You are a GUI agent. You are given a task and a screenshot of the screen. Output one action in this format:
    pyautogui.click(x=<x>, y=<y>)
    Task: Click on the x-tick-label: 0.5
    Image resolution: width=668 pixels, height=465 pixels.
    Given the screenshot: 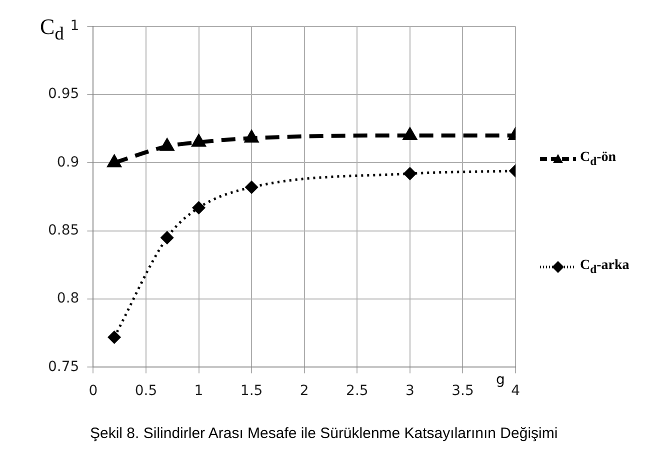 What is the action you would take?
    pyautogui.click(x=146, y=391)
    